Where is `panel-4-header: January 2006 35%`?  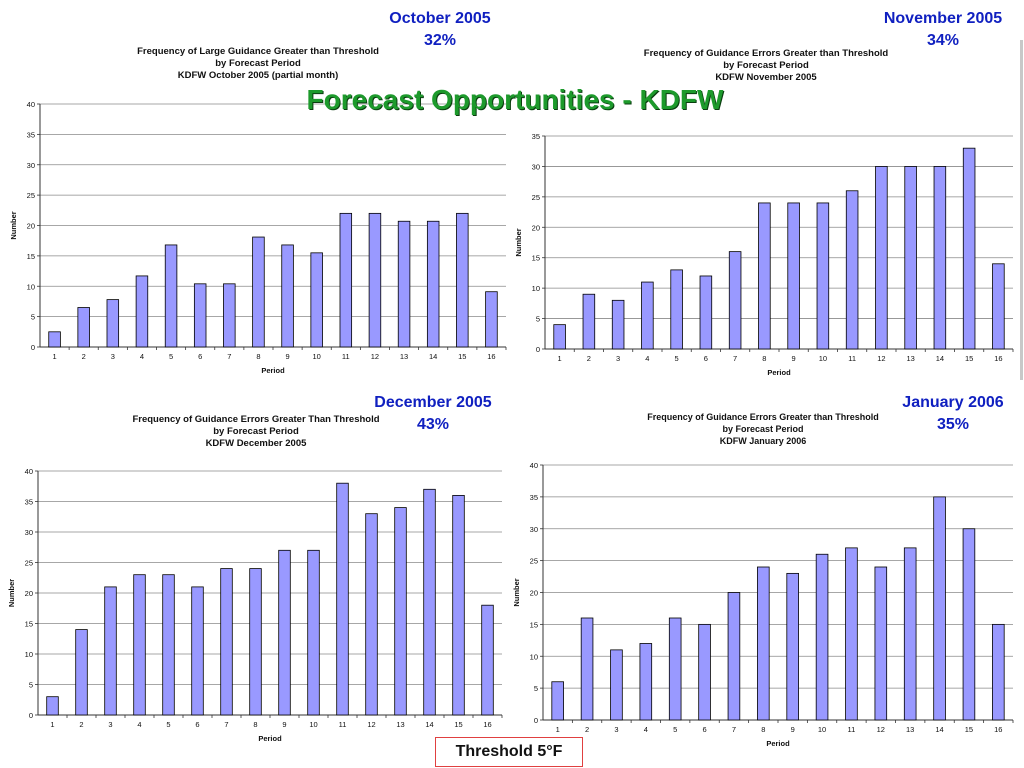 panel-4-header: January 2006 35% is located at coordinates (953, 414).